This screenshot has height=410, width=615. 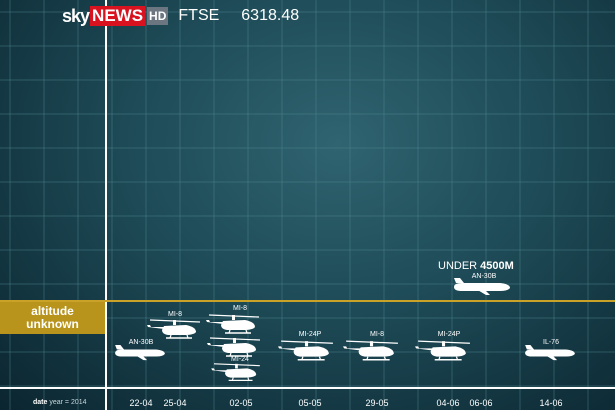 I want to click on altitude-unknown-badge: altitude unknown, so click(x=52, y=318).